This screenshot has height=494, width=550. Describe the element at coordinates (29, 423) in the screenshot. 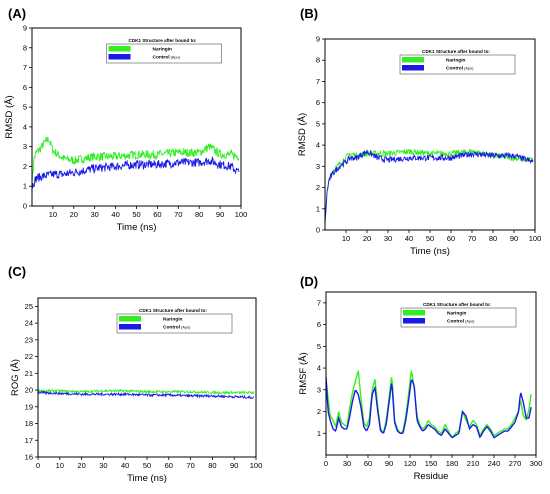

I see `y-tick-label: 18` at that location.